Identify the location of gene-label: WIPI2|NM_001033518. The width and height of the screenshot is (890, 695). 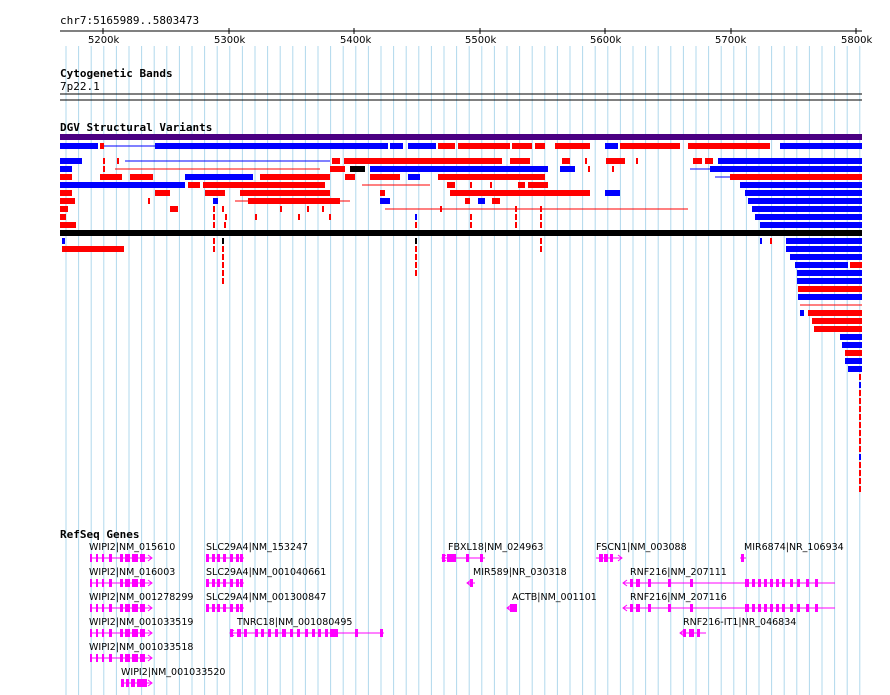
(141, 647).